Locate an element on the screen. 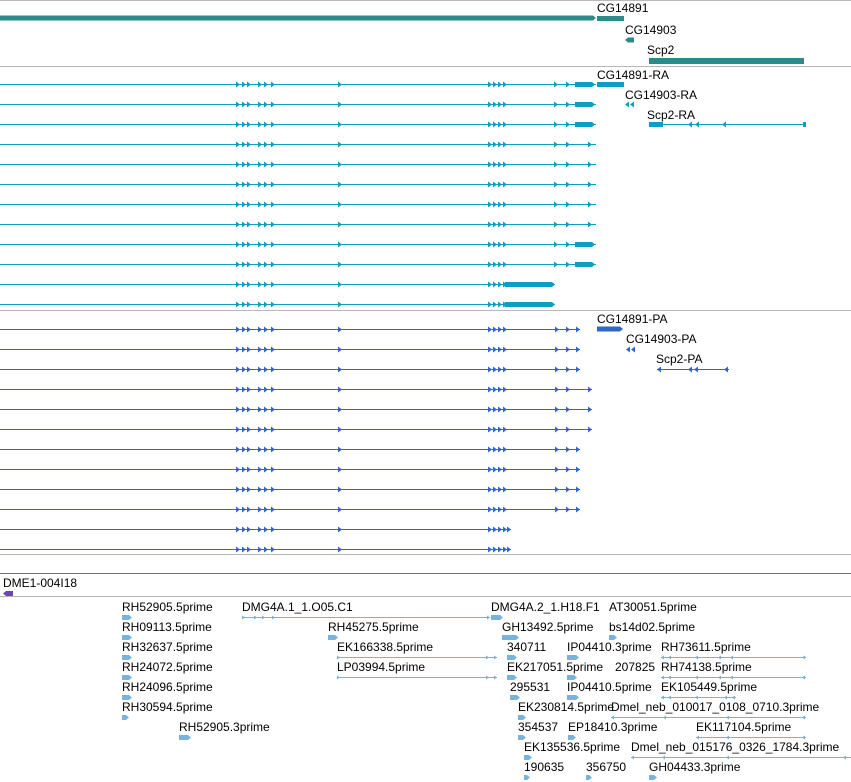 Image resolution: width=851 pixels, height=782 pixels. est-label: IP04410.3prime is located at coordinates (609, 647).